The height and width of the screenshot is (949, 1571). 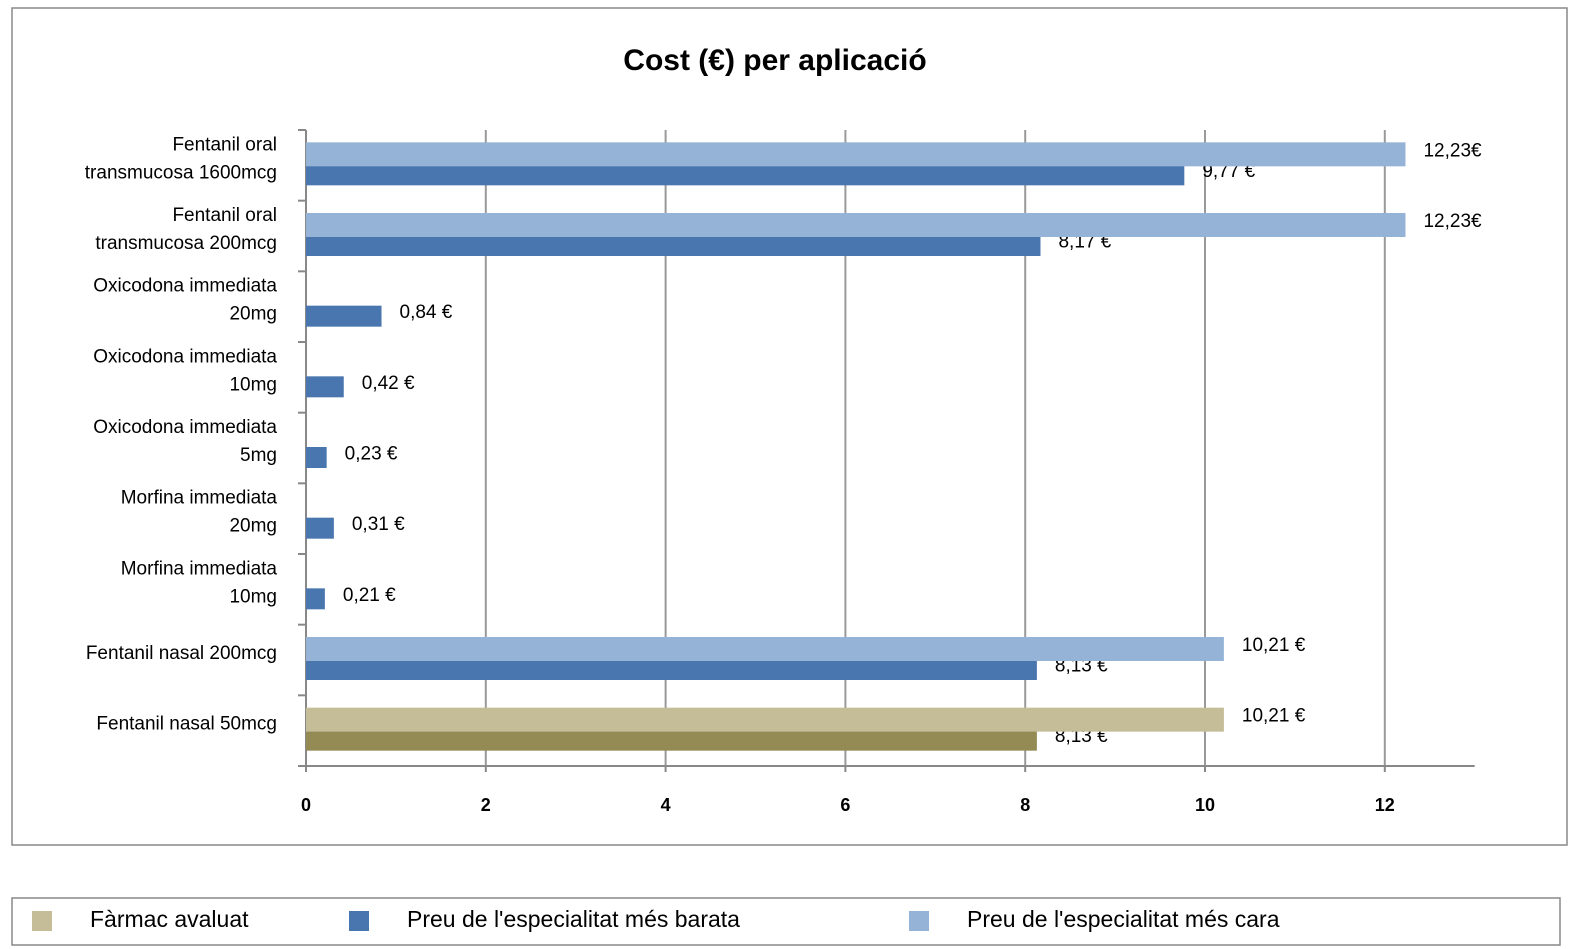 What do you see at coordinates (186, 229) in the screenshot?
I see `y-tick-label: Fentanil oral transmucosa 200mcg` at bounding box center [186, 229].